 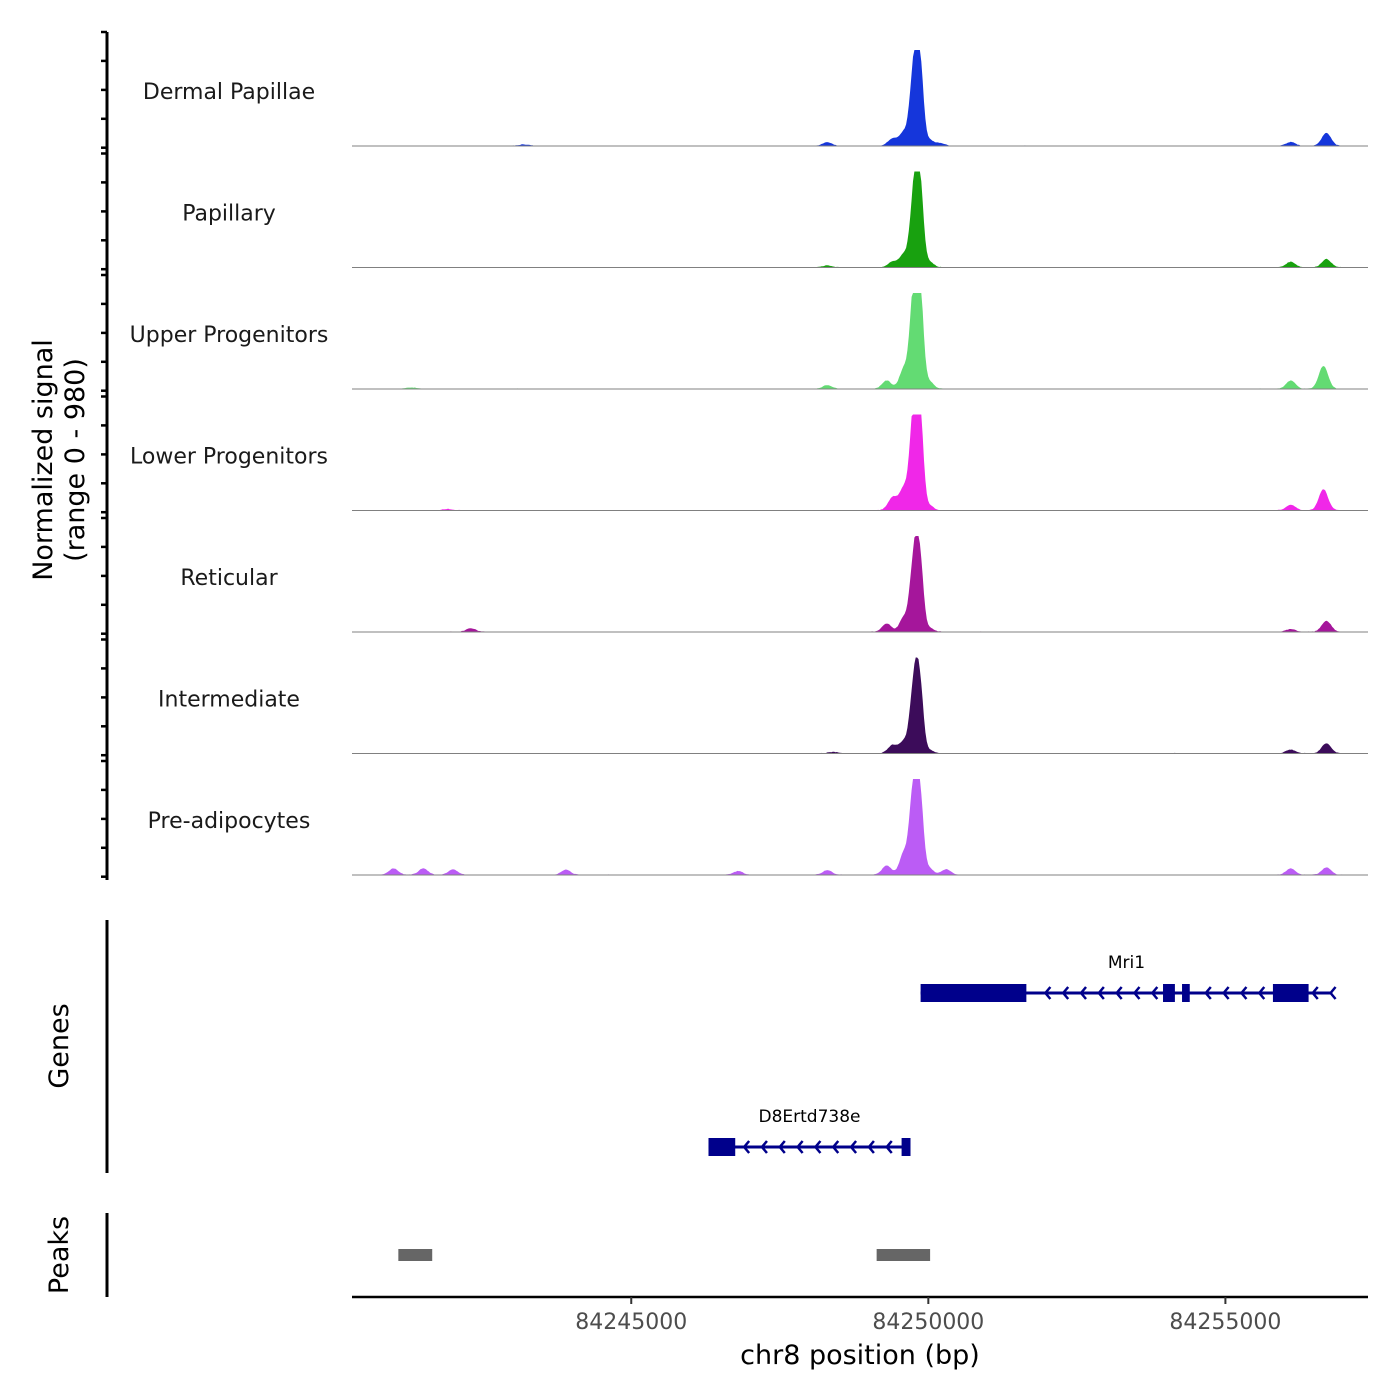 I want to click on track-label: Intermediate, so click(x=229, y=700).